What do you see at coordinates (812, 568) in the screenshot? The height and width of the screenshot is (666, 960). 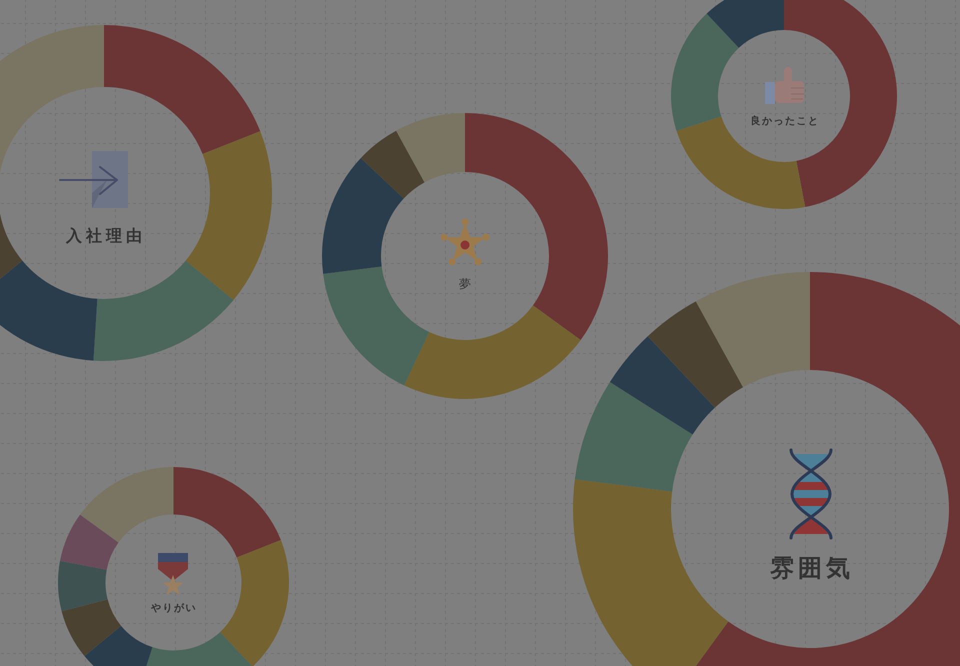 I see `text: 雰囲気` at bounding box center [812, 568].